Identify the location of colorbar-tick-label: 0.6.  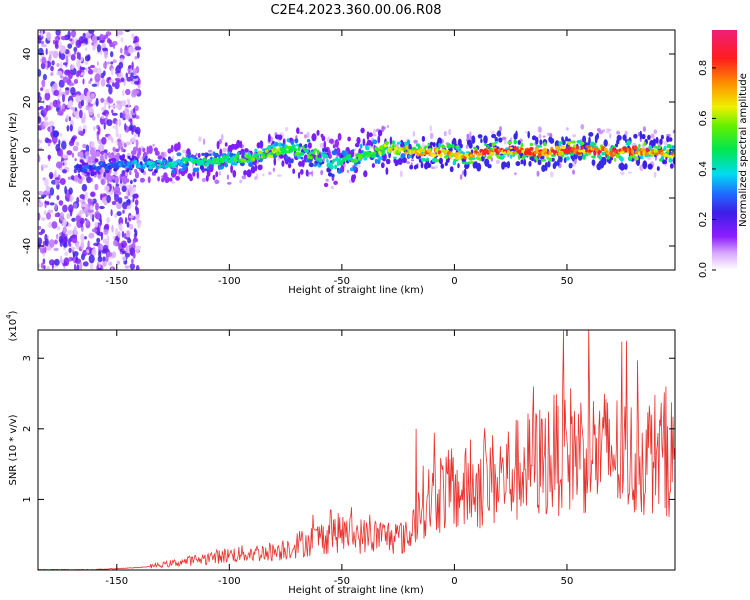
(703, 118).